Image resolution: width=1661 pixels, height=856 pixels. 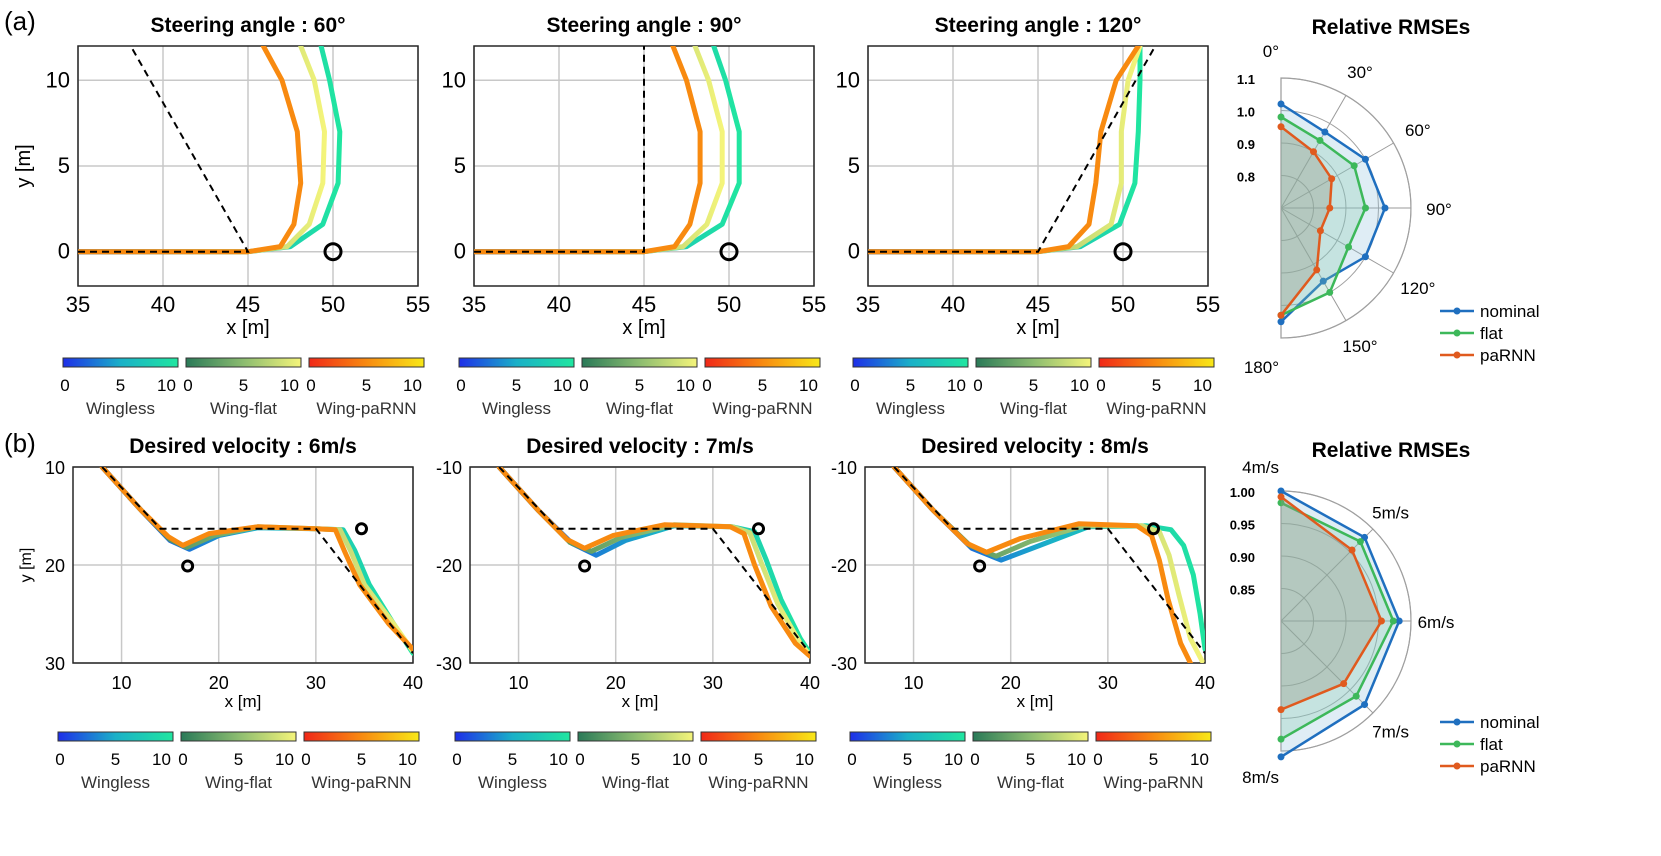 I want to click on polar-r-tick: 0.85, so click(x=1242, y=590).